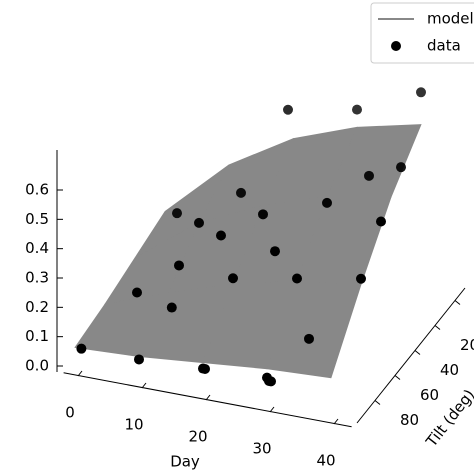  Describe the element at coordinates (133, 425) in the screenshot. I see `x-tick-label: 10` at that location.